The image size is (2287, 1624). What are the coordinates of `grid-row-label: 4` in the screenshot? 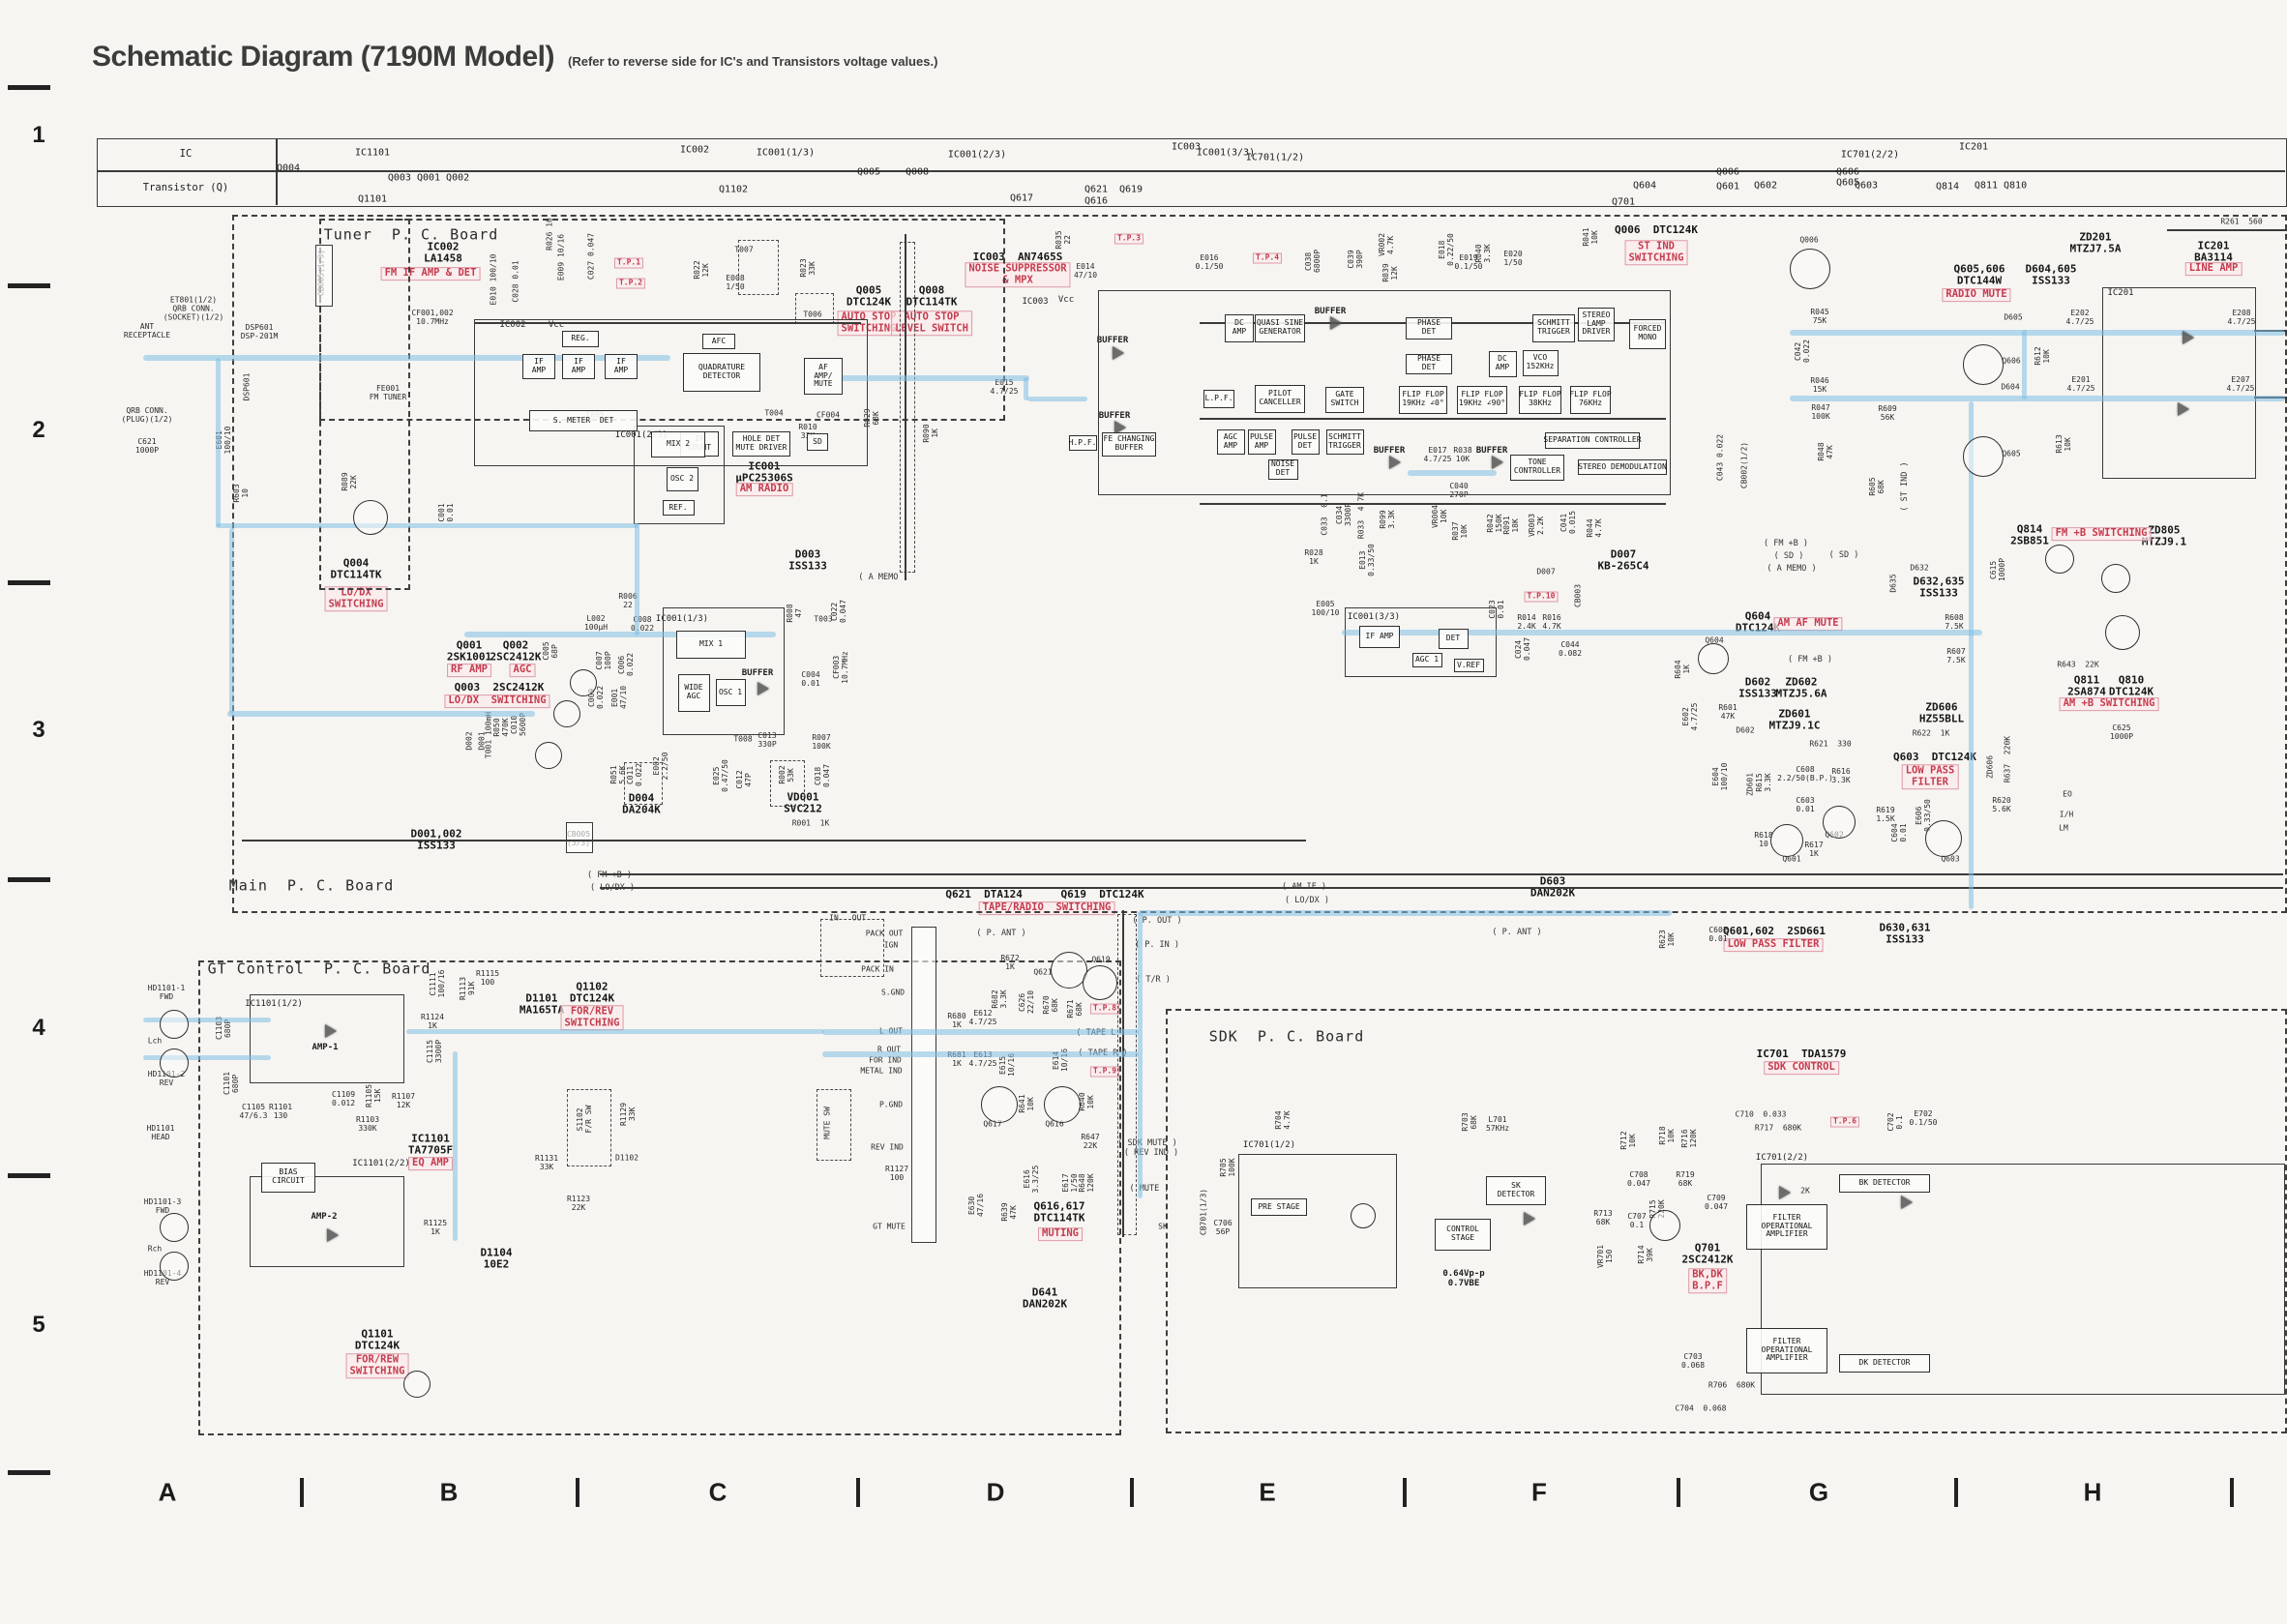 It's located at (38, 1028).